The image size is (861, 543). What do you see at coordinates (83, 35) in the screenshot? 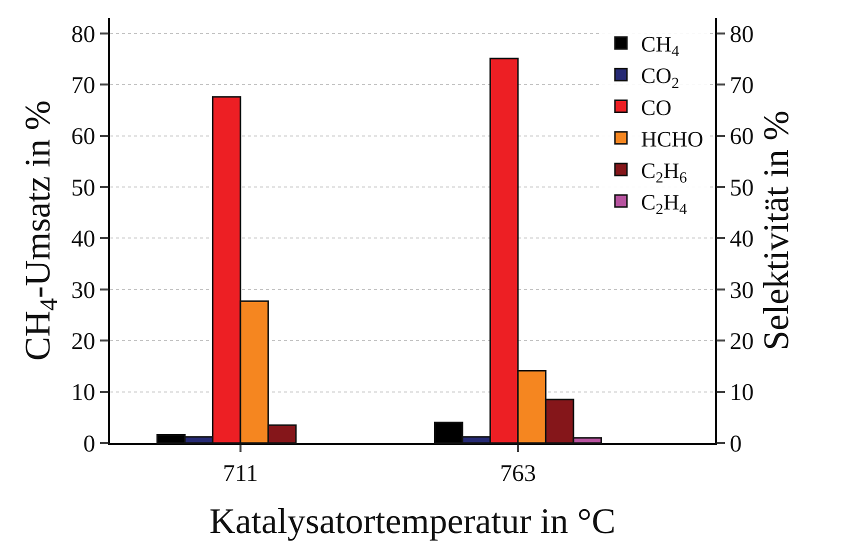
I see `y-tick-label: 80` at bounding box center [83, 35].